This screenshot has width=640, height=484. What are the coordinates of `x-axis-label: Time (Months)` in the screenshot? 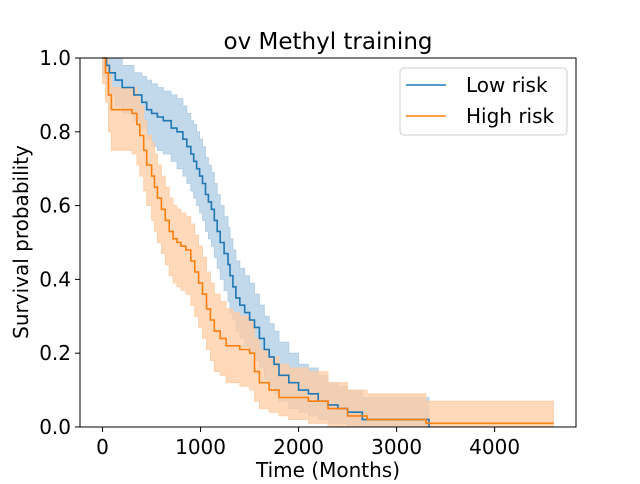 It's located at (327, 469).